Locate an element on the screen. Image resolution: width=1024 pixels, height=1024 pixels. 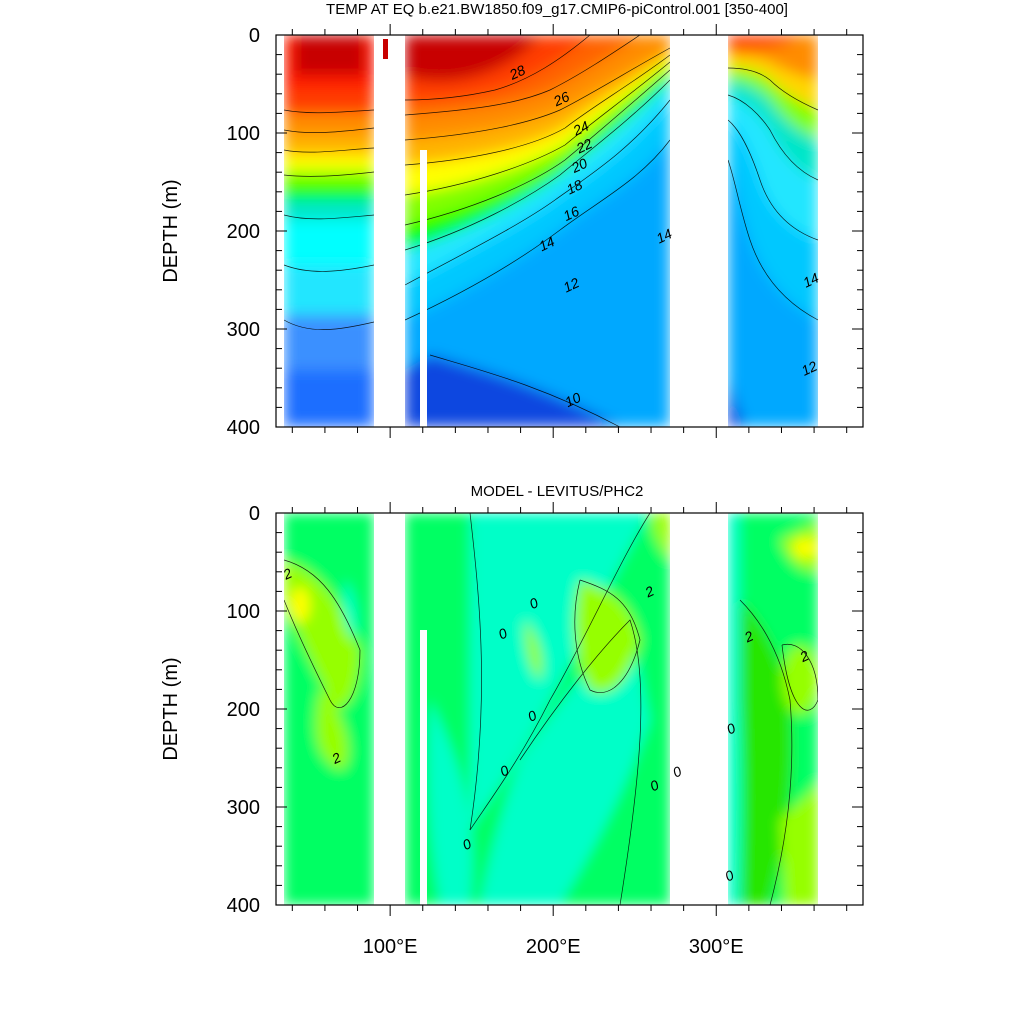
contour-label: 24 is located at coordinates (581, 128).